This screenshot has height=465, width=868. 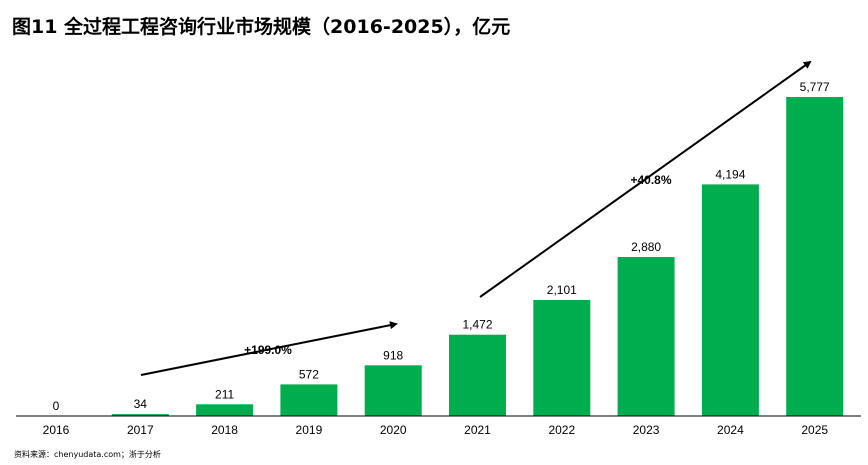 I want to click on value-label-2021: 1,472, so click(x=477, y=325).